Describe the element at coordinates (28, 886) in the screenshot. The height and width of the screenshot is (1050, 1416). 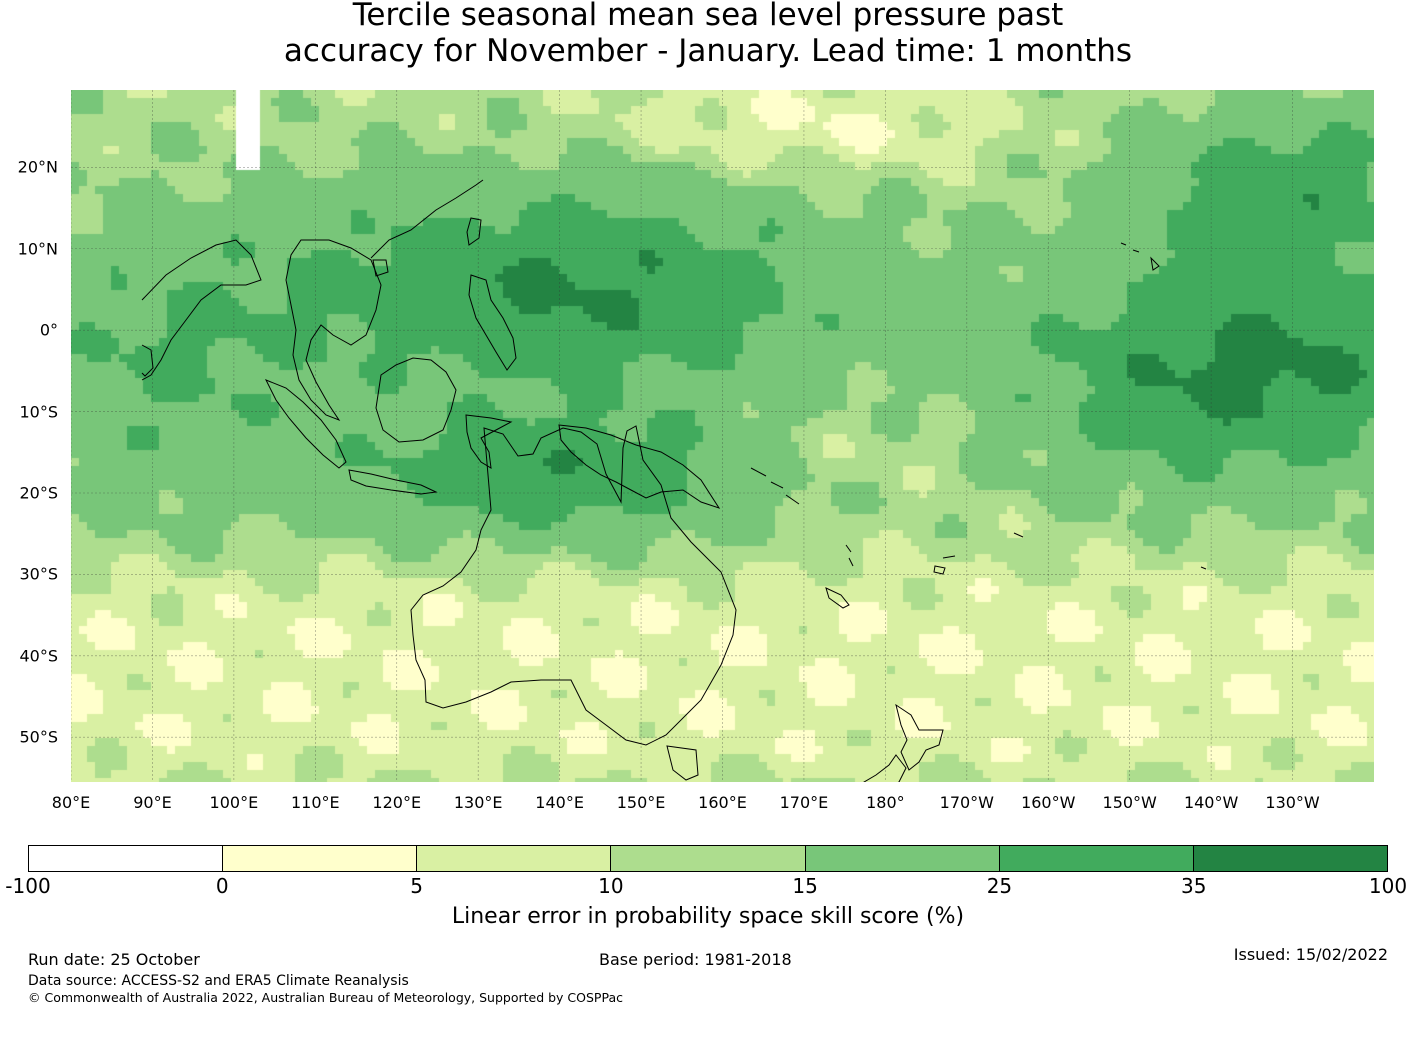
I see `colorbar-tick-label: -100` at that location.